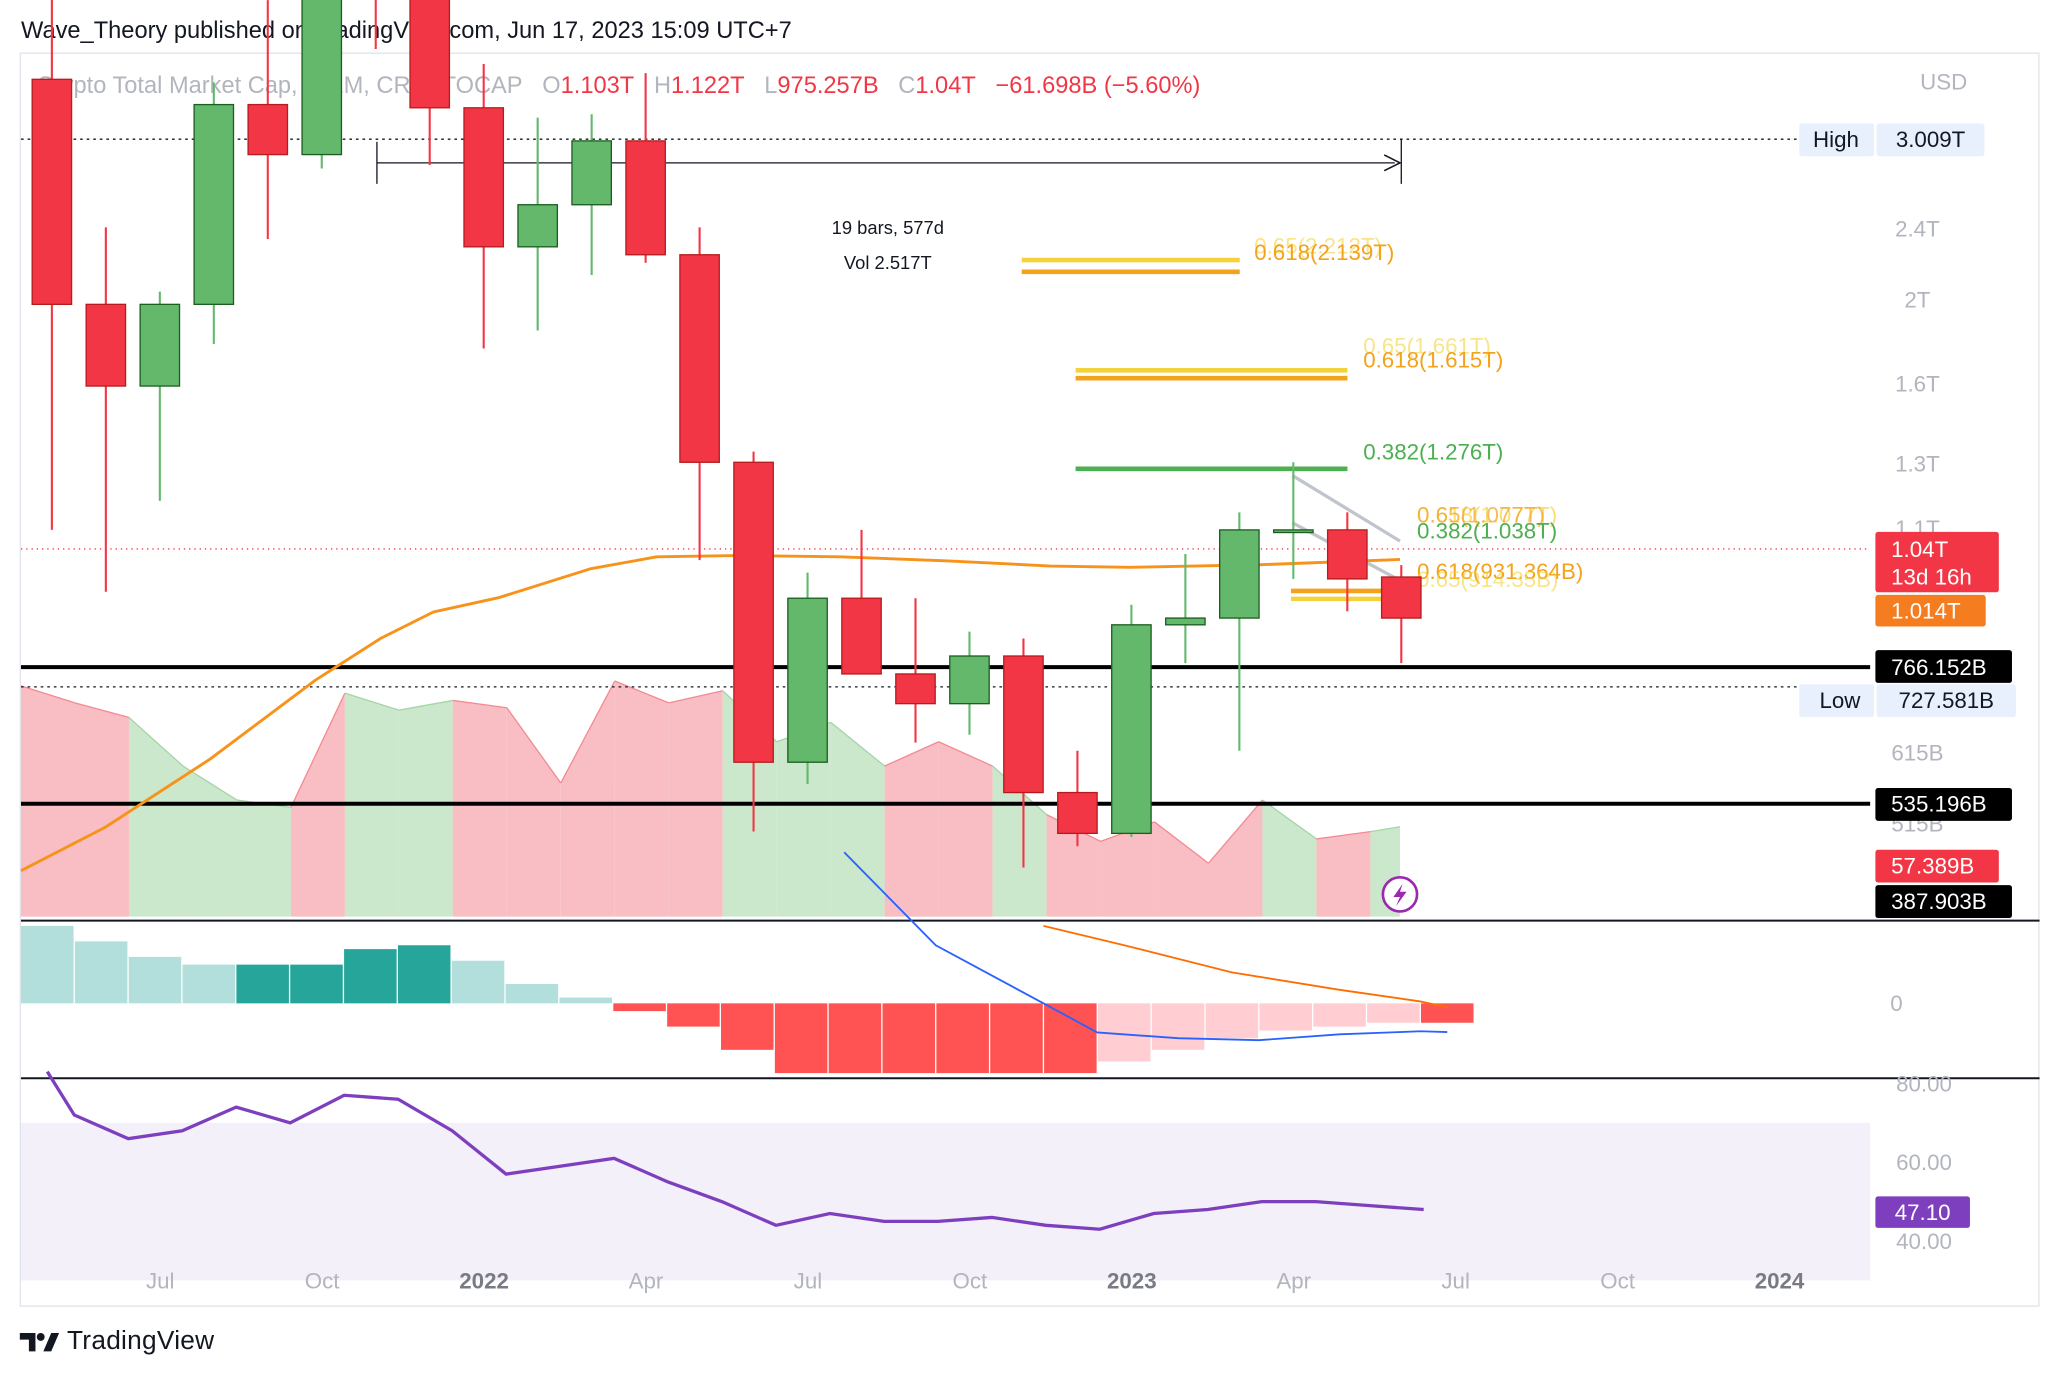  I want to click on low-tag: Low, so click(1840, 700).